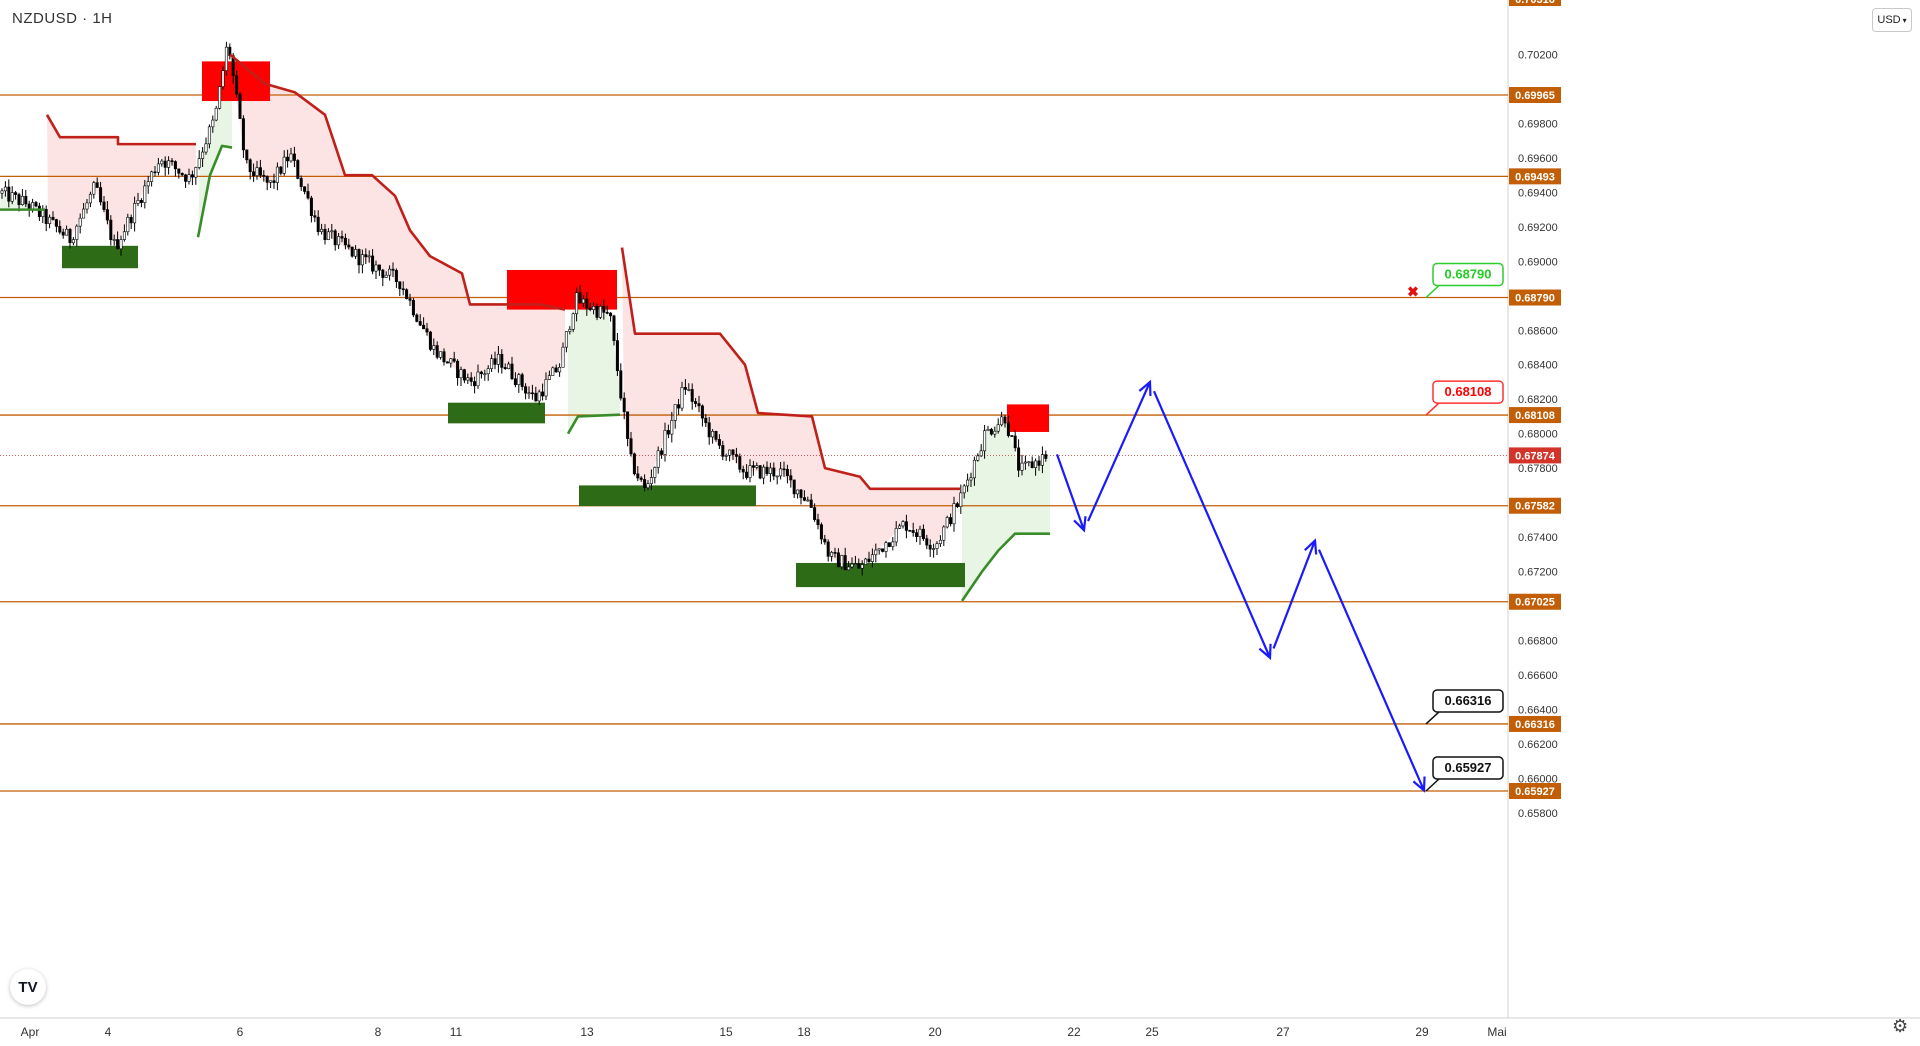 This screenshot has width=1920, height=1046. Describe the element at coordinates (587, 1032) in the screenshot. I see `x-tick-label-5: 13` at that location.